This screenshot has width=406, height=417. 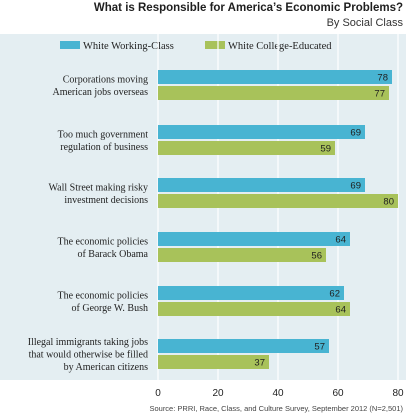 I want to click on data-label-1-1: 59, so click(x=325, y=149).